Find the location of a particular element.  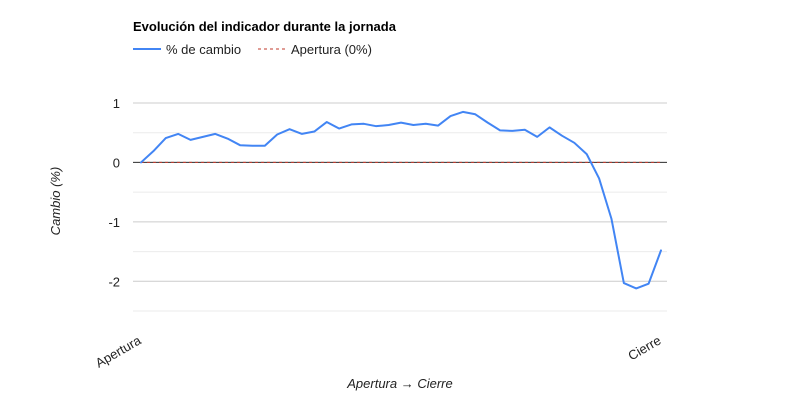

legend: % de cambio Apertura (0%) is located at coordinates (252, 49).